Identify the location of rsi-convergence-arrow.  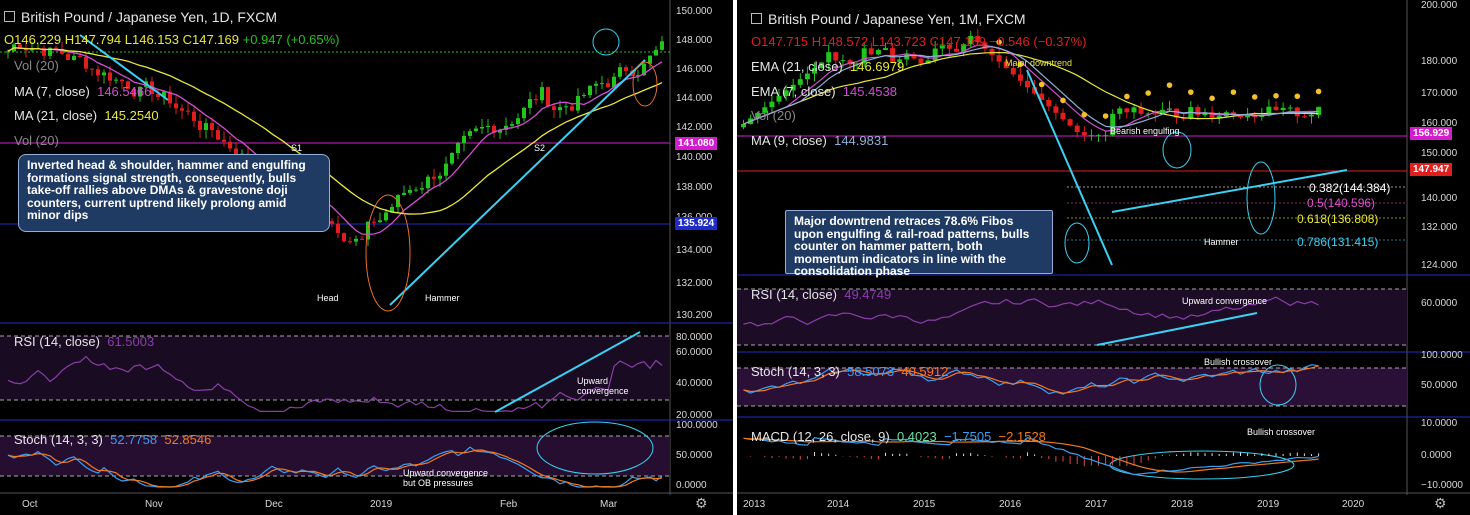
(567, 372).